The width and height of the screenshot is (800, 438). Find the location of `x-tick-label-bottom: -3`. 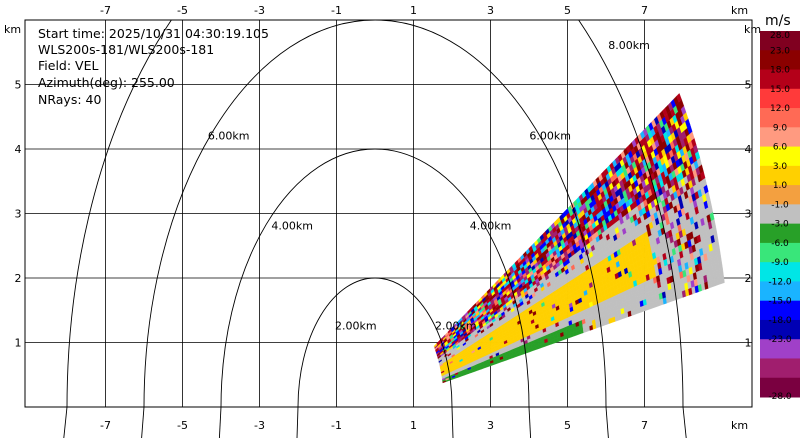

x-tick-label-bottom: -3 is located at coordinates (259, 425).